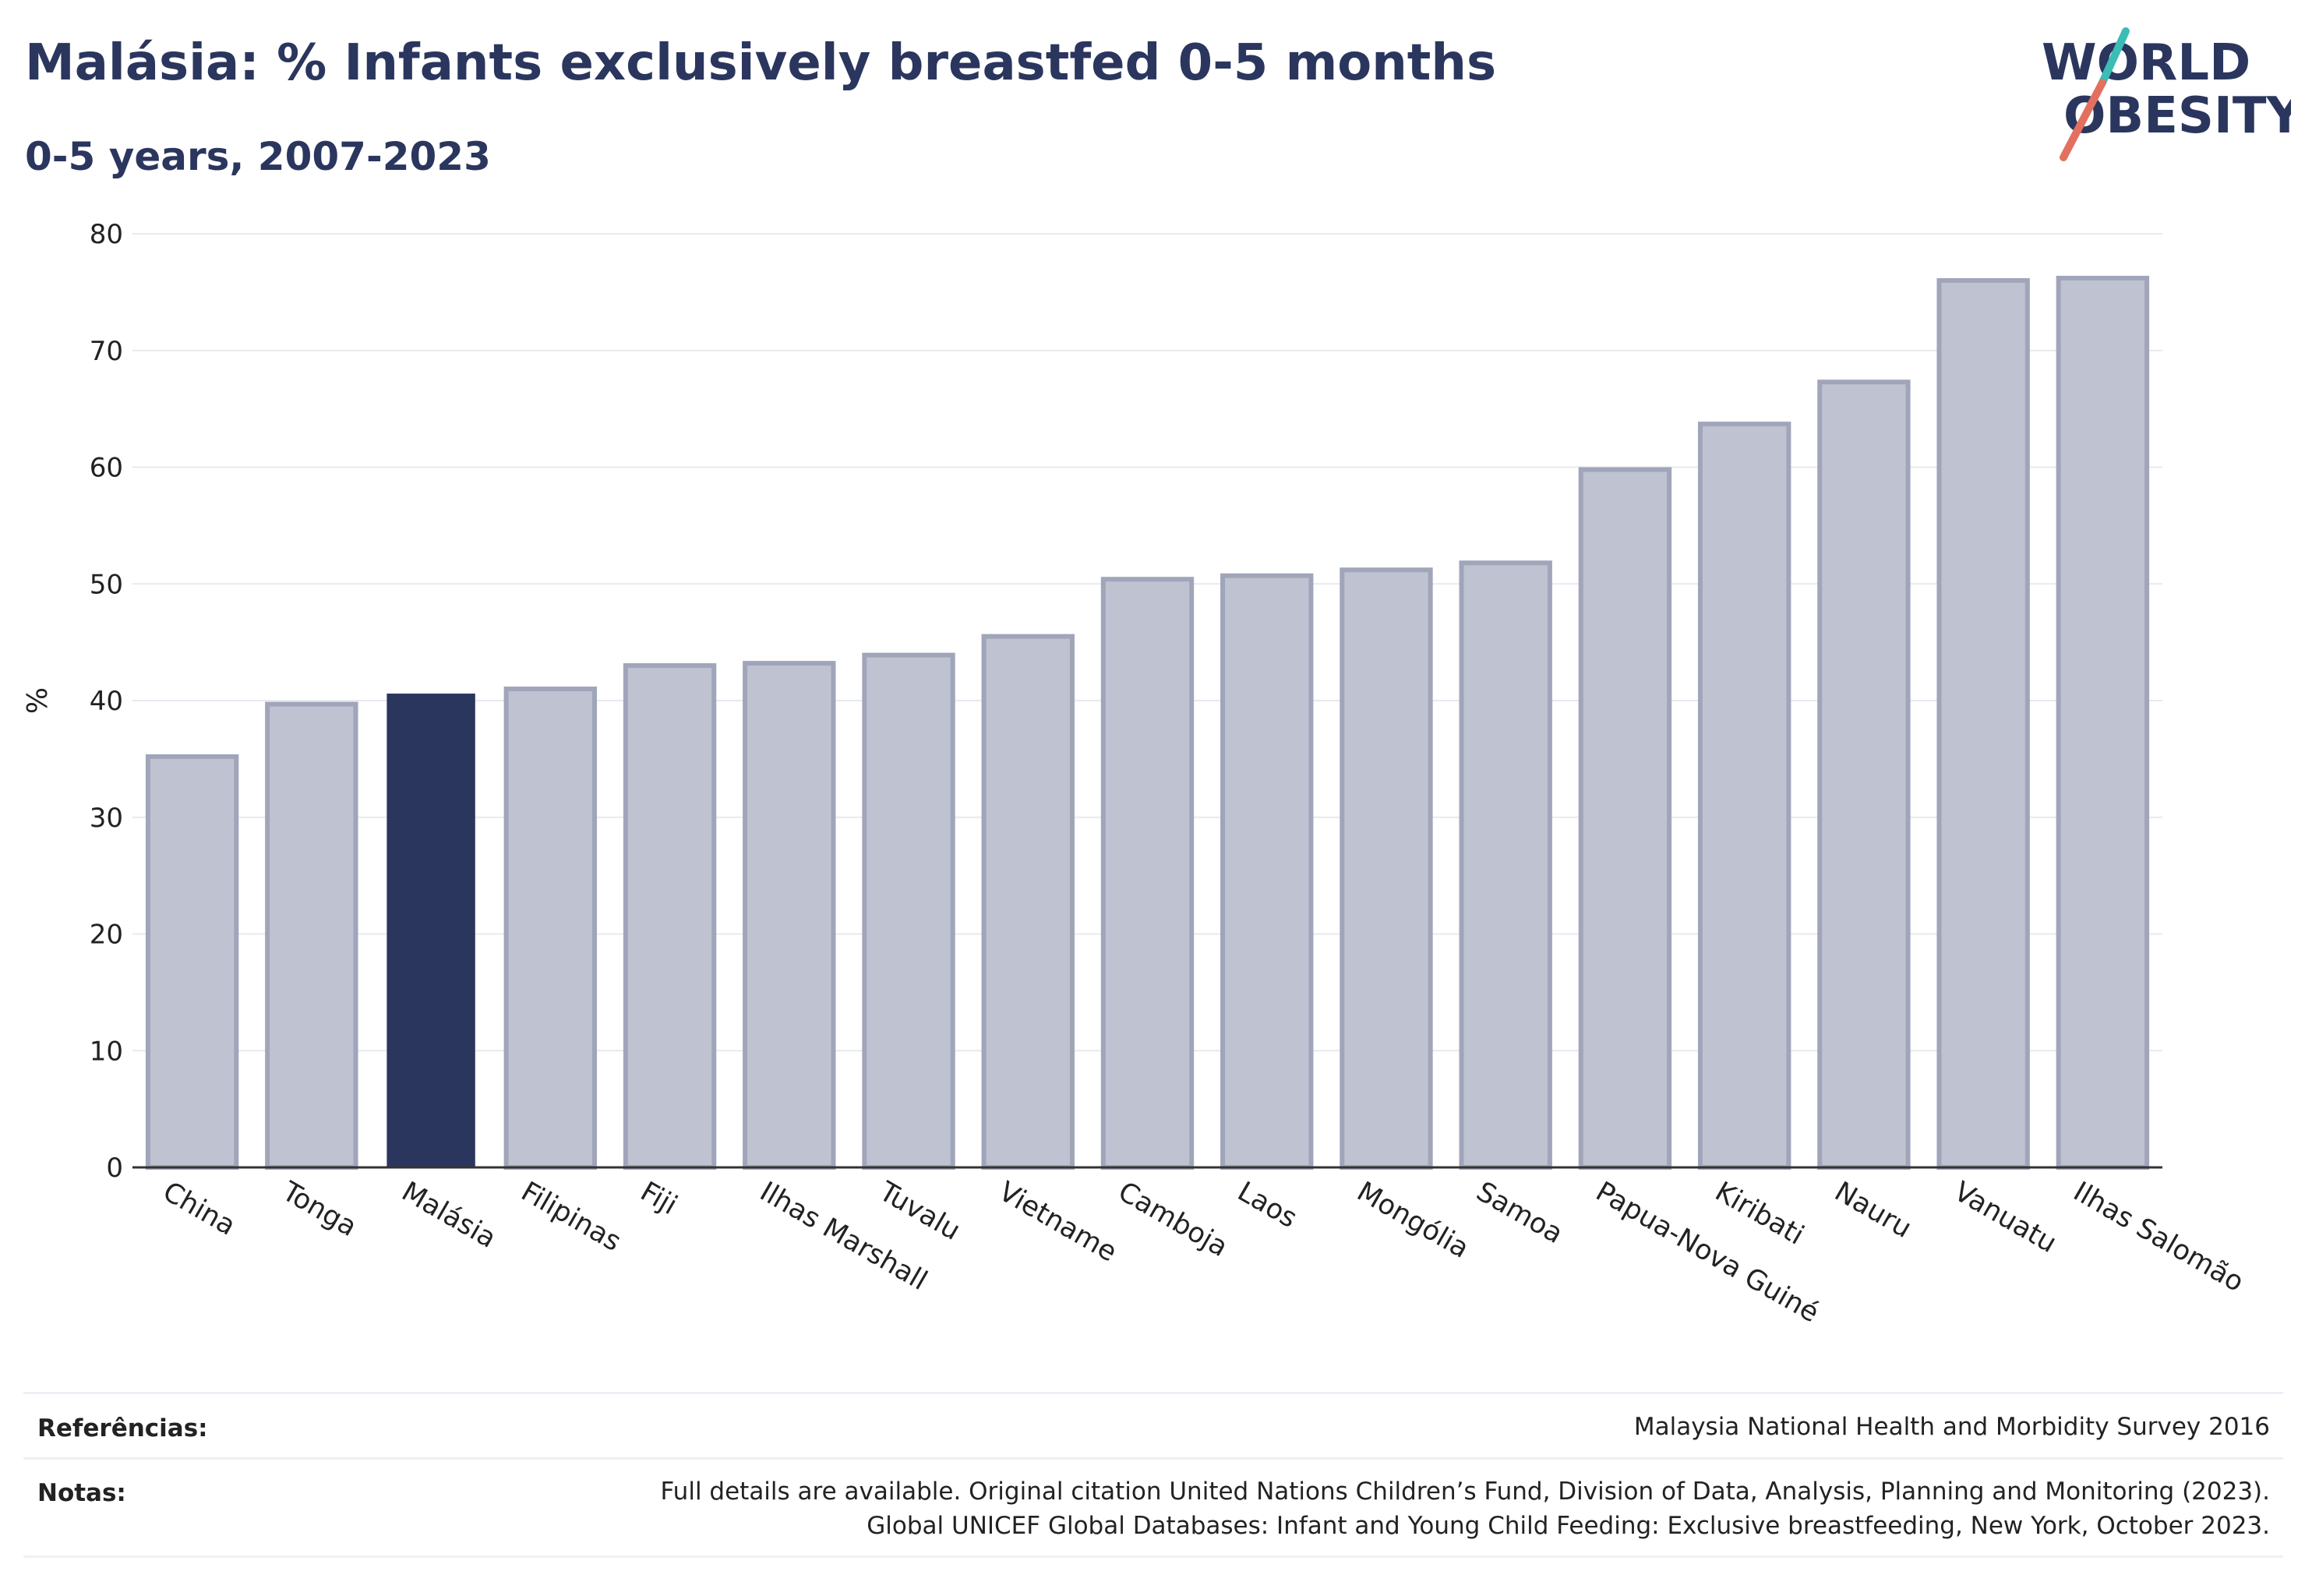 Image resolution: width=2305 pixels, height=1596 pixels. What do you see at coordinates (2103, 722) in the screenshot?
I see `bar-ilhas-salom-o` at bounding box center [2103, 722].